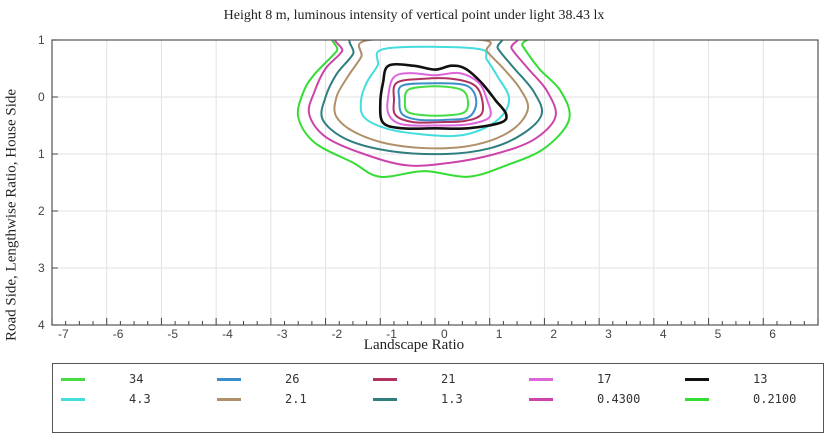 This screenshot has width=828, height=439. I want to click on contour-line-0.2100, so click(433, 109).